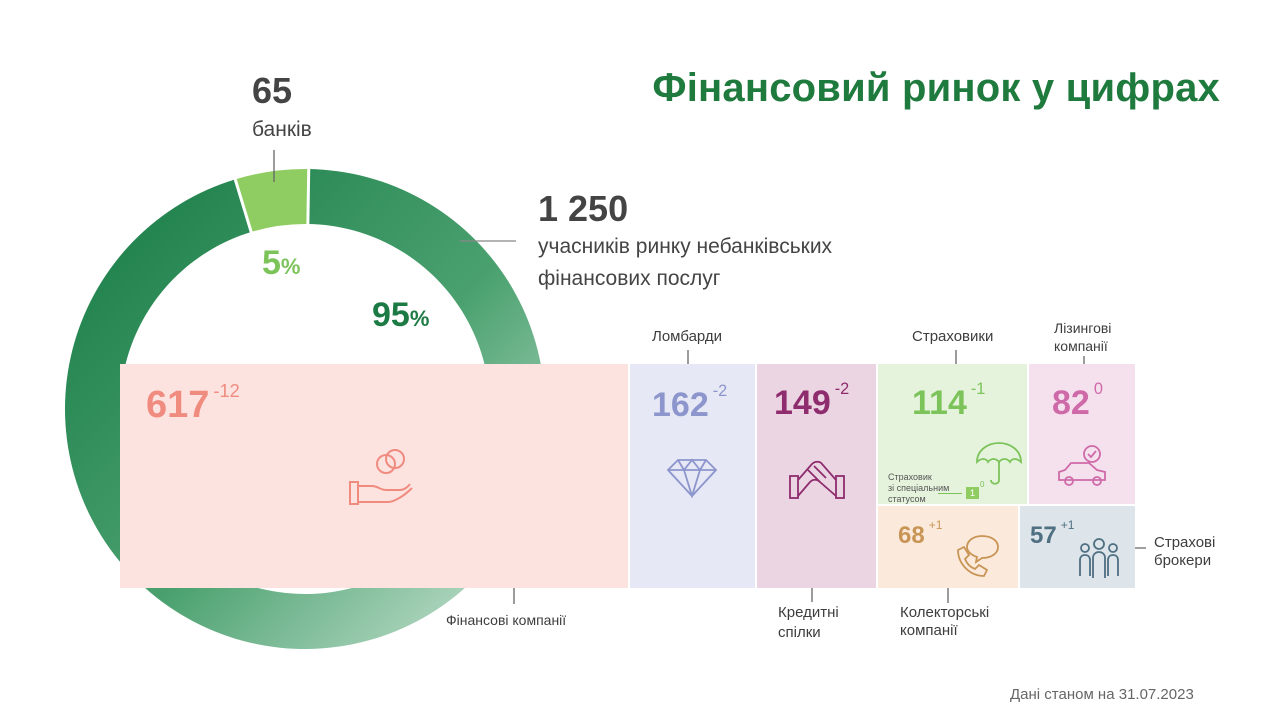  What do you see at coordinates (842, 389) in the screenshot?
I see `credit-unions-change: -2` at bounding box center [842, 389].